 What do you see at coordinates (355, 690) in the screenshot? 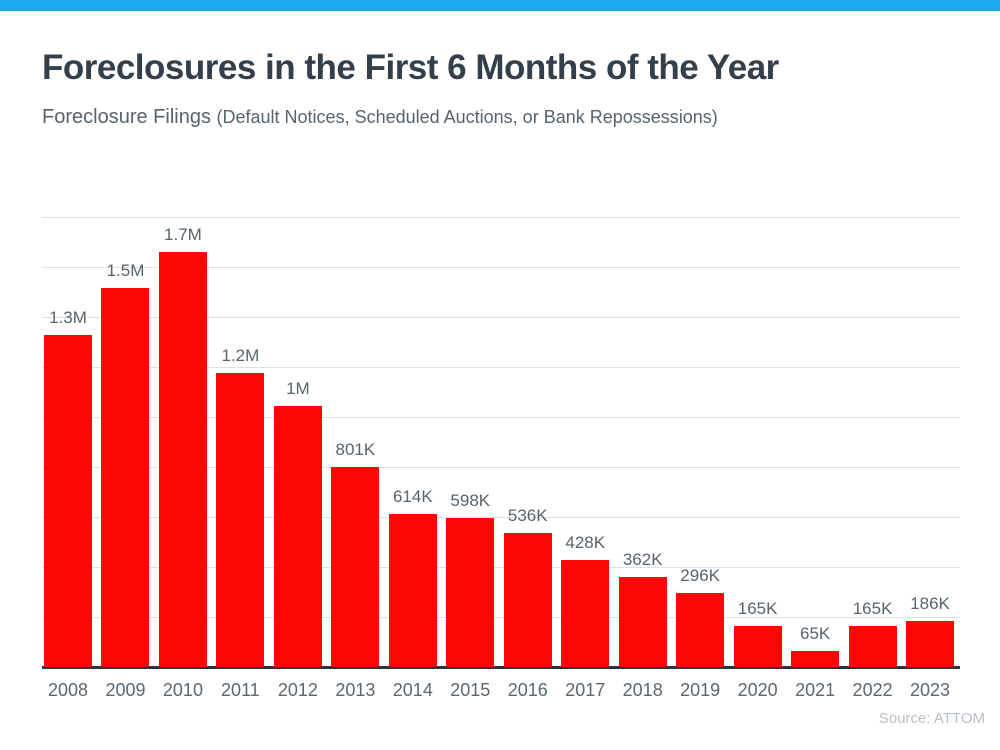
I see `x-axis-tick-label: 2013` at bounding box center [355, 690].